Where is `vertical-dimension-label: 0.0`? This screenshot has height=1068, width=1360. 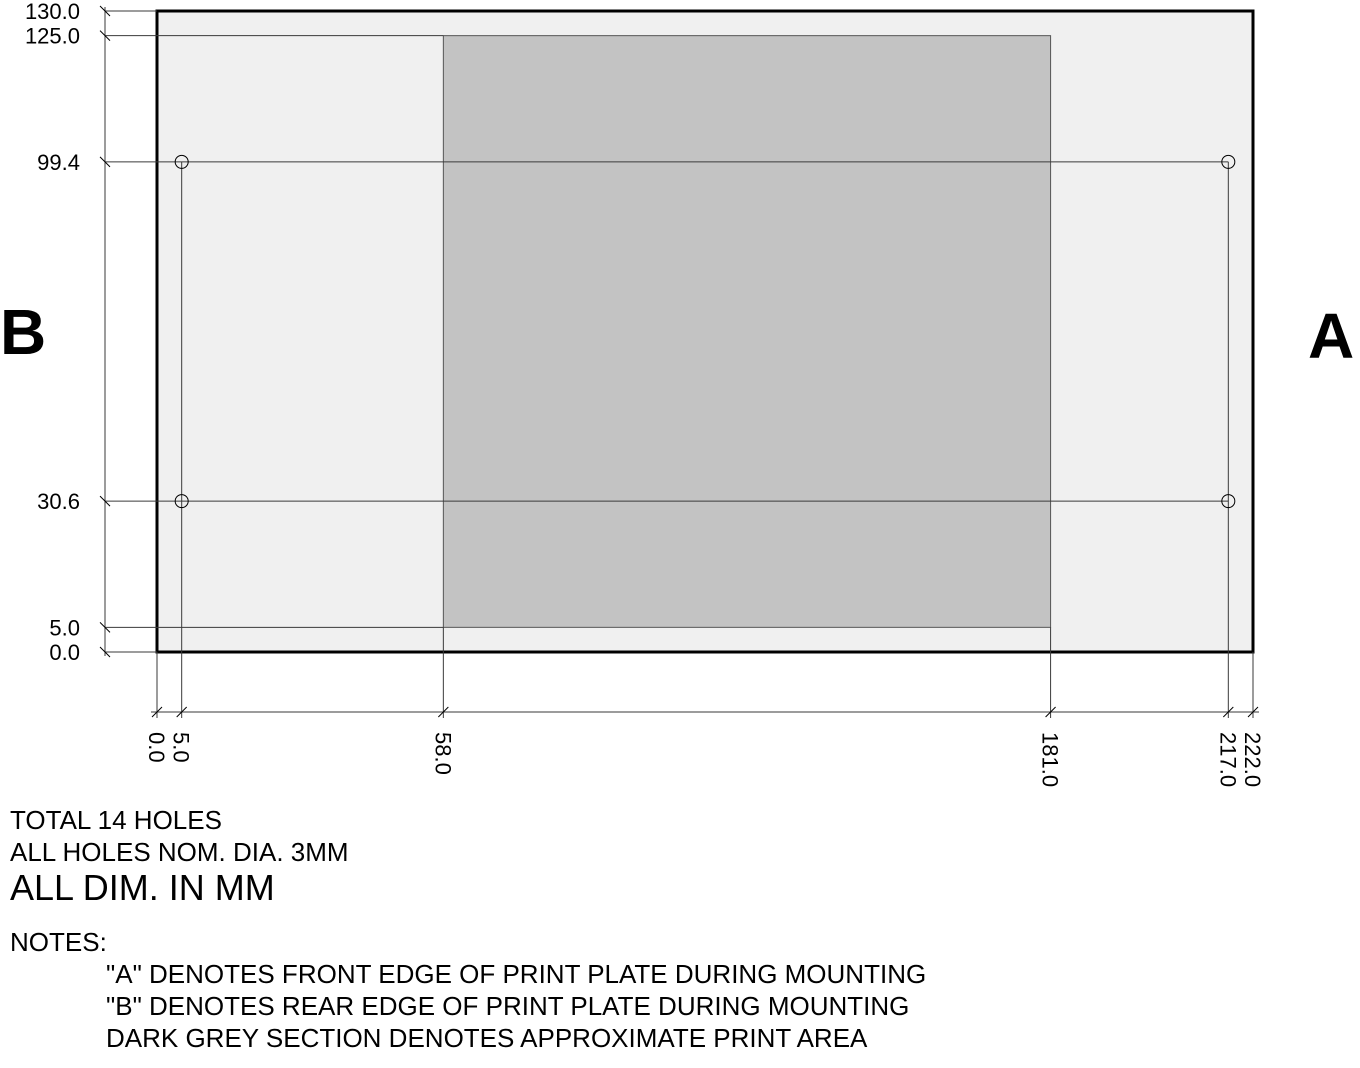 vertical-dimension-label: 0.0 is located at coordinates (64, 652).